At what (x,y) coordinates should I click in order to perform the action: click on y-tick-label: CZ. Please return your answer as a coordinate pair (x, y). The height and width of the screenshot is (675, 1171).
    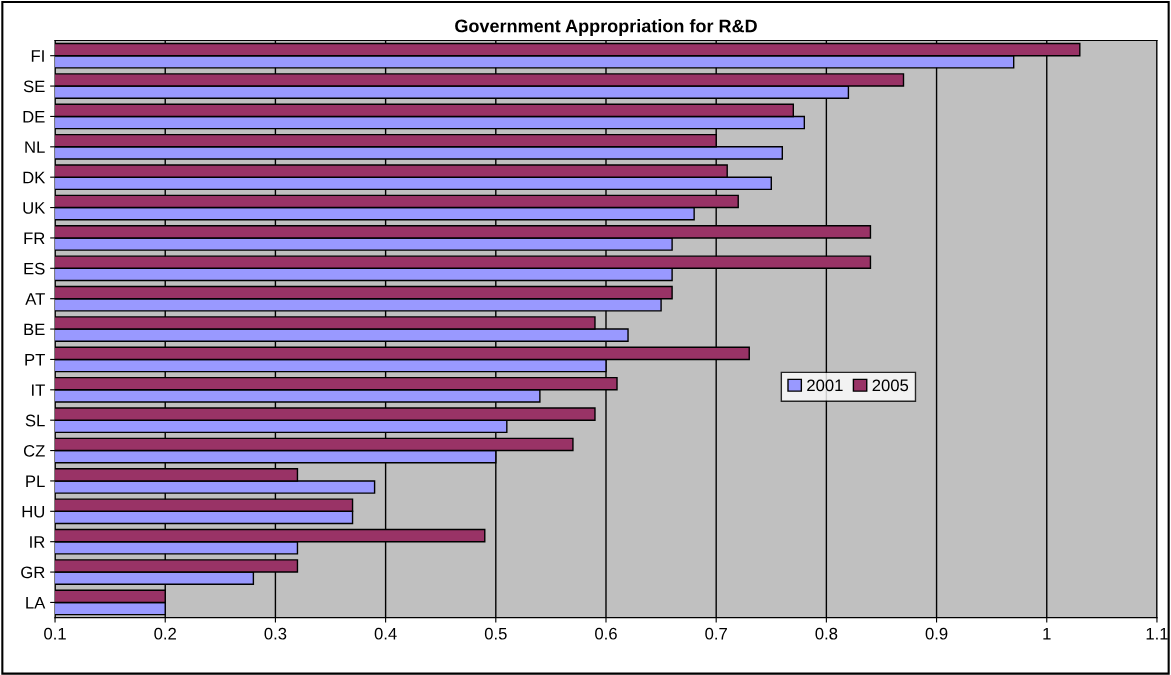
    Looking at the image, I should click on (34, 450).